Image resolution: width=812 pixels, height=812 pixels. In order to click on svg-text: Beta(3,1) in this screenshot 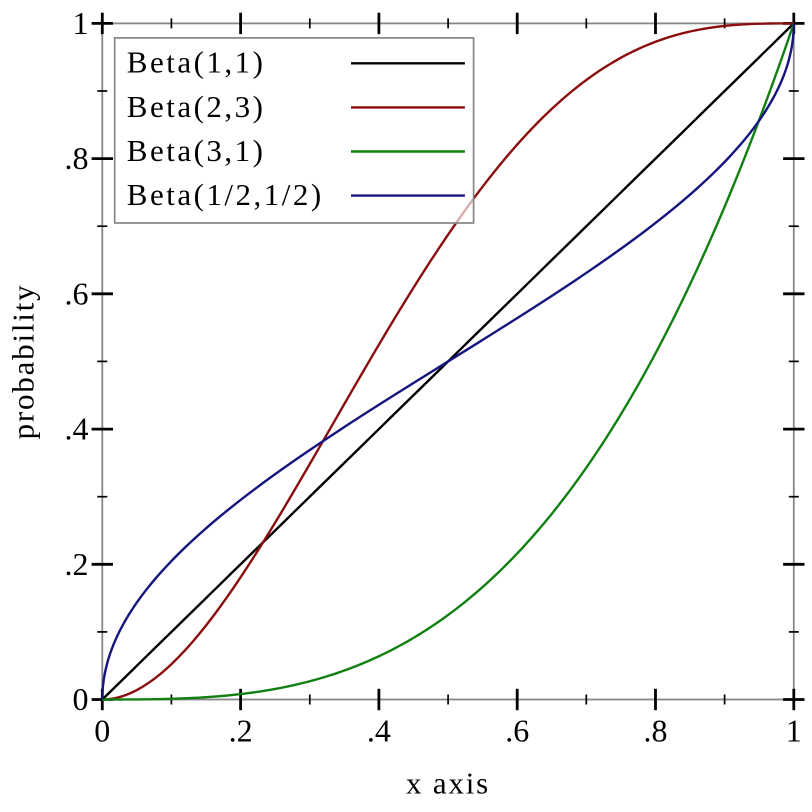, I will do `click(196, 150)`.